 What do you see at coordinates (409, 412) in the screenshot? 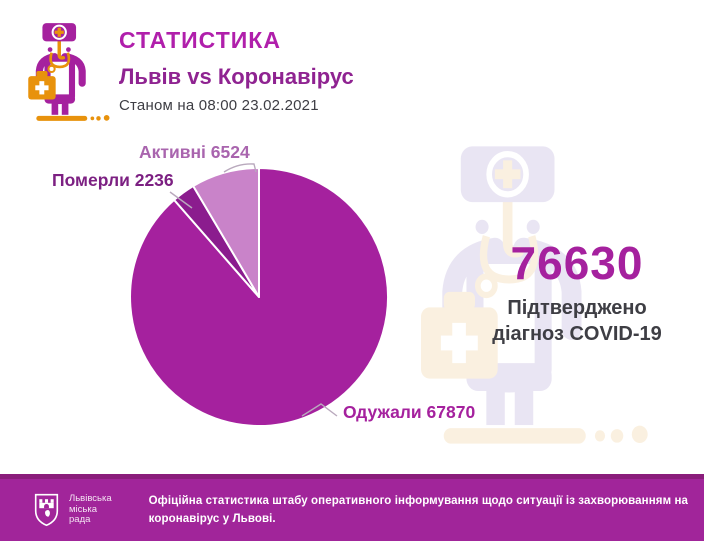
I see `pie-label-recovered: Одужали 67870` at bounding box center [409, 412].